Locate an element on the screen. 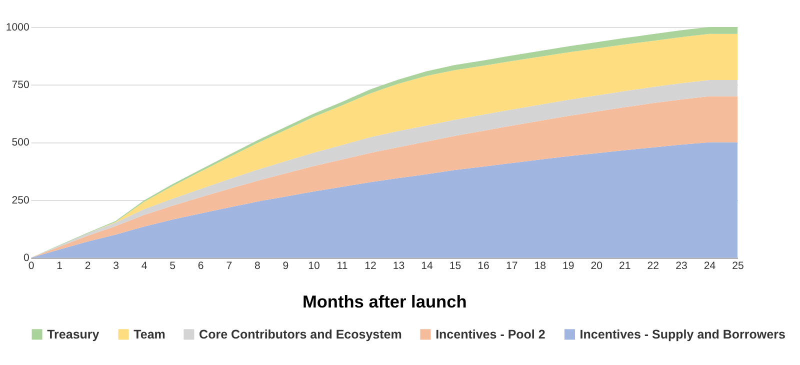 The image size is (800, 365). legend-label: Incentives - Pool 2 is located at coordinates (491, 334).